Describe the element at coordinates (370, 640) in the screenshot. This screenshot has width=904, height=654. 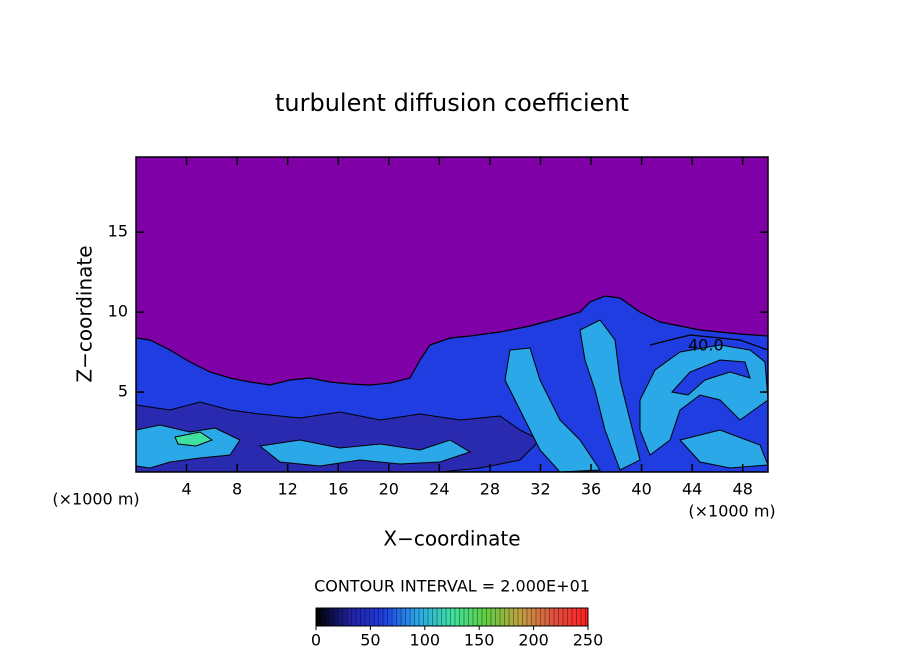
I see `colorbar-tick-label: 50` at that location.